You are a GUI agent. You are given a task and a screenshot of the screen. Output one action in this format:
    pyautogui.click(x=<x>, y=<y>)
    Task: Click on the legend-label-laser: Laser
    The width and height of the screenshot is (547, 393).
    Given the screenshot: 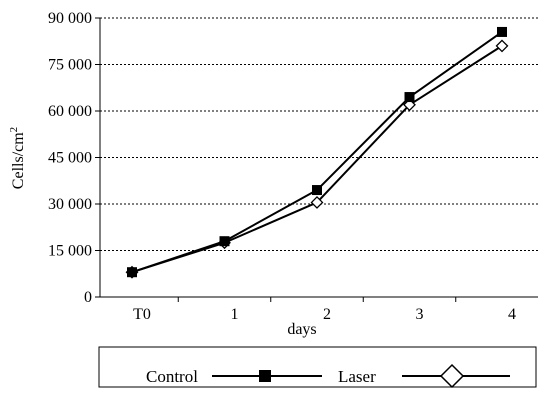 What is the action you would take?
    pyautogui.click(x=357, y=376)
    